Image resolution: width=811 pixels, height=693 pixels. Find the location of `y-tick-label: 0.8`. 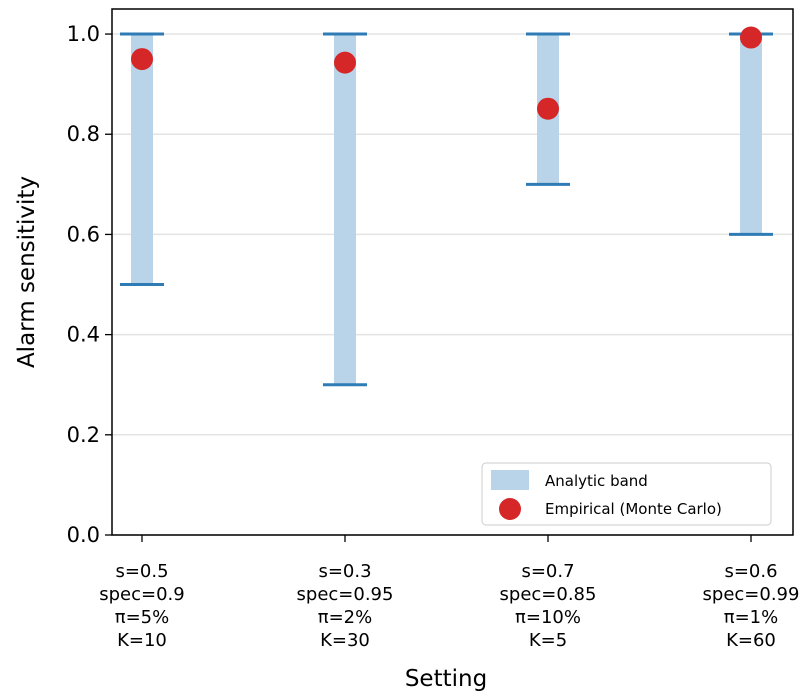

y-tick-label: 0.8 is located at coordinates (83, 134).